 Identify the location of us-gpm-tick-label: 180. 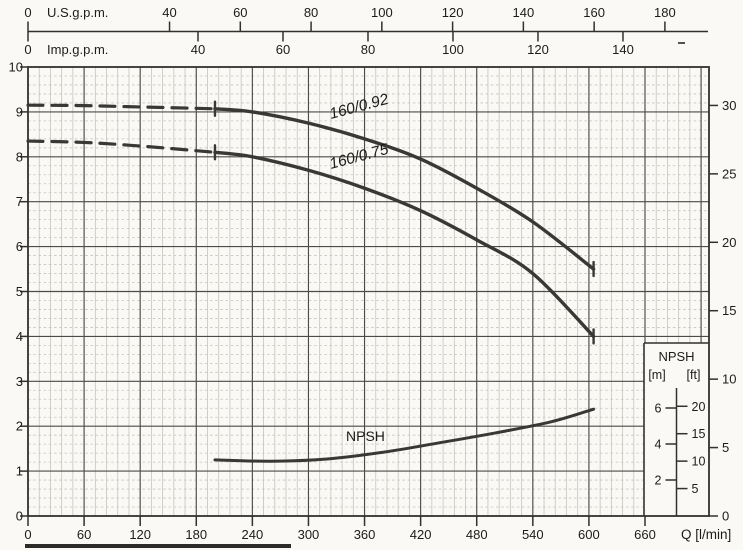
(665, 12).